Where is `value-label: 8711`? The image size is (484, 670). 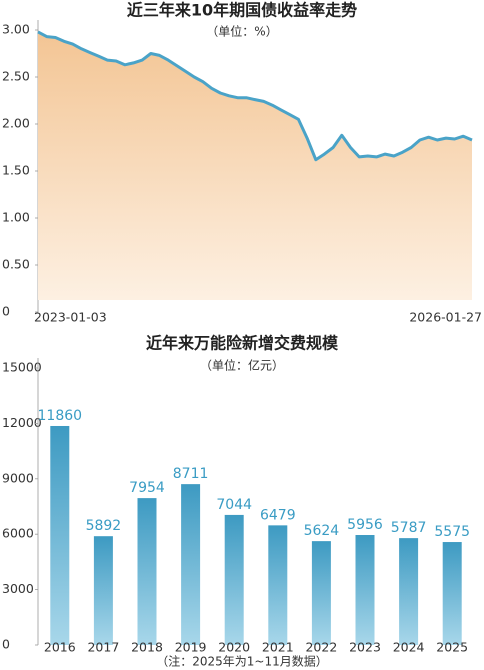
value-label: 8711 is located at coordinates (191, 474).